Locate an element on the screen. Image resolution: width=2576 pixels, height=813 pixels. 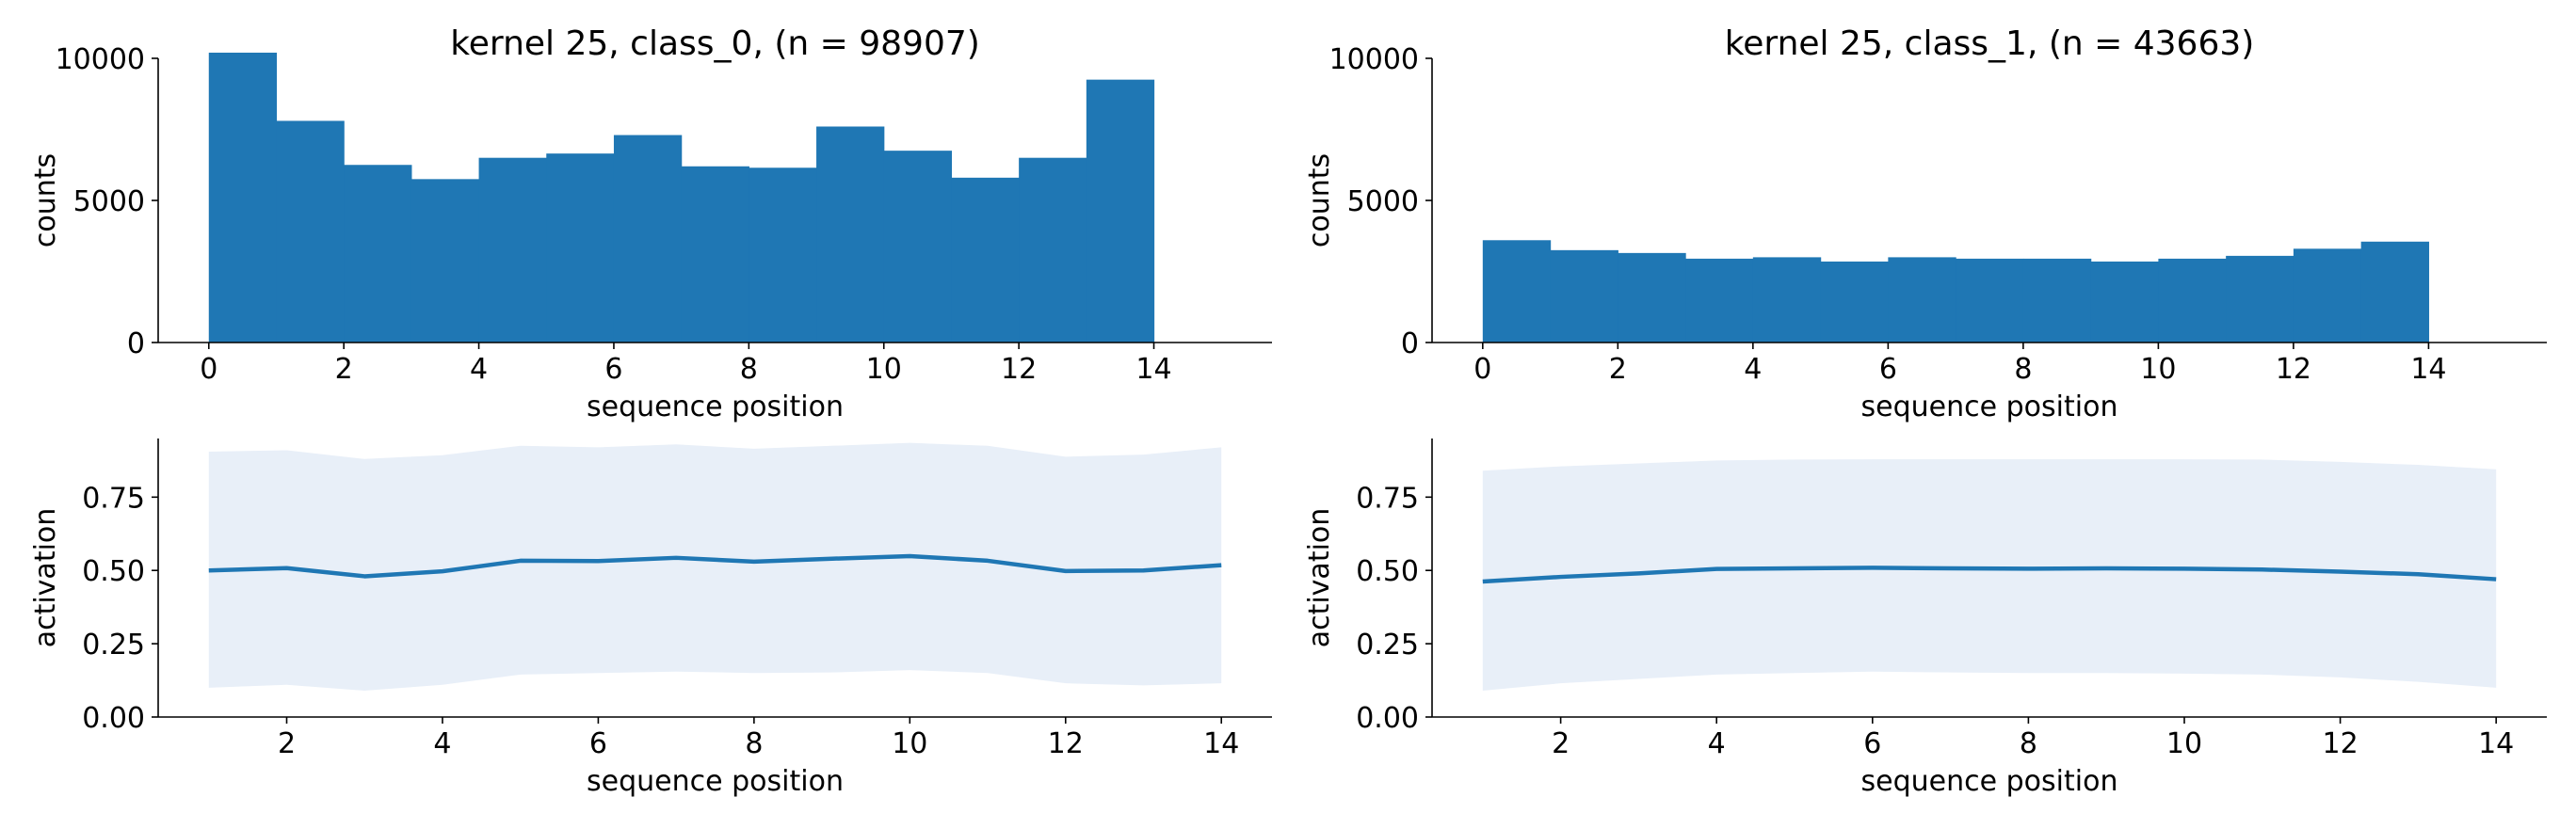
chart-title: kernel 25, class_1, (n = 43663) is located at coordinates (1990, 43).